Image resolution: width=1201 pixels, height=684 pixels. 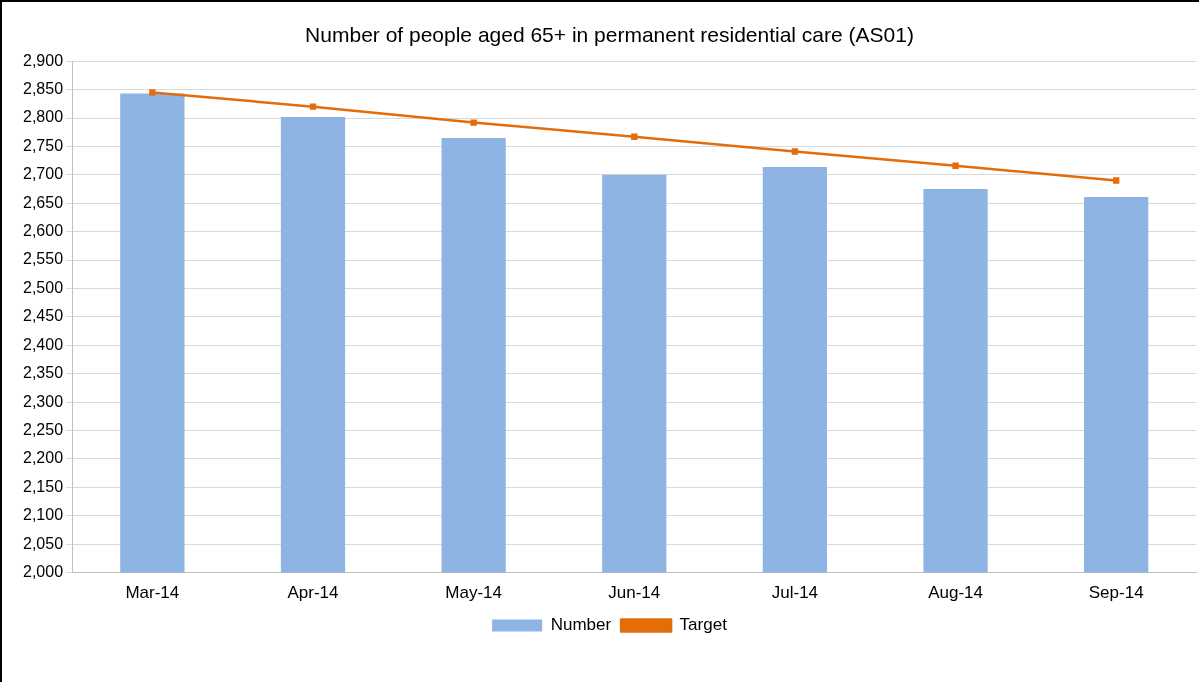 What do you see at coordinates (634, 593) in the screenshot?
I see `x-tick-label: Jun-14` at bounding box center [634, 593].